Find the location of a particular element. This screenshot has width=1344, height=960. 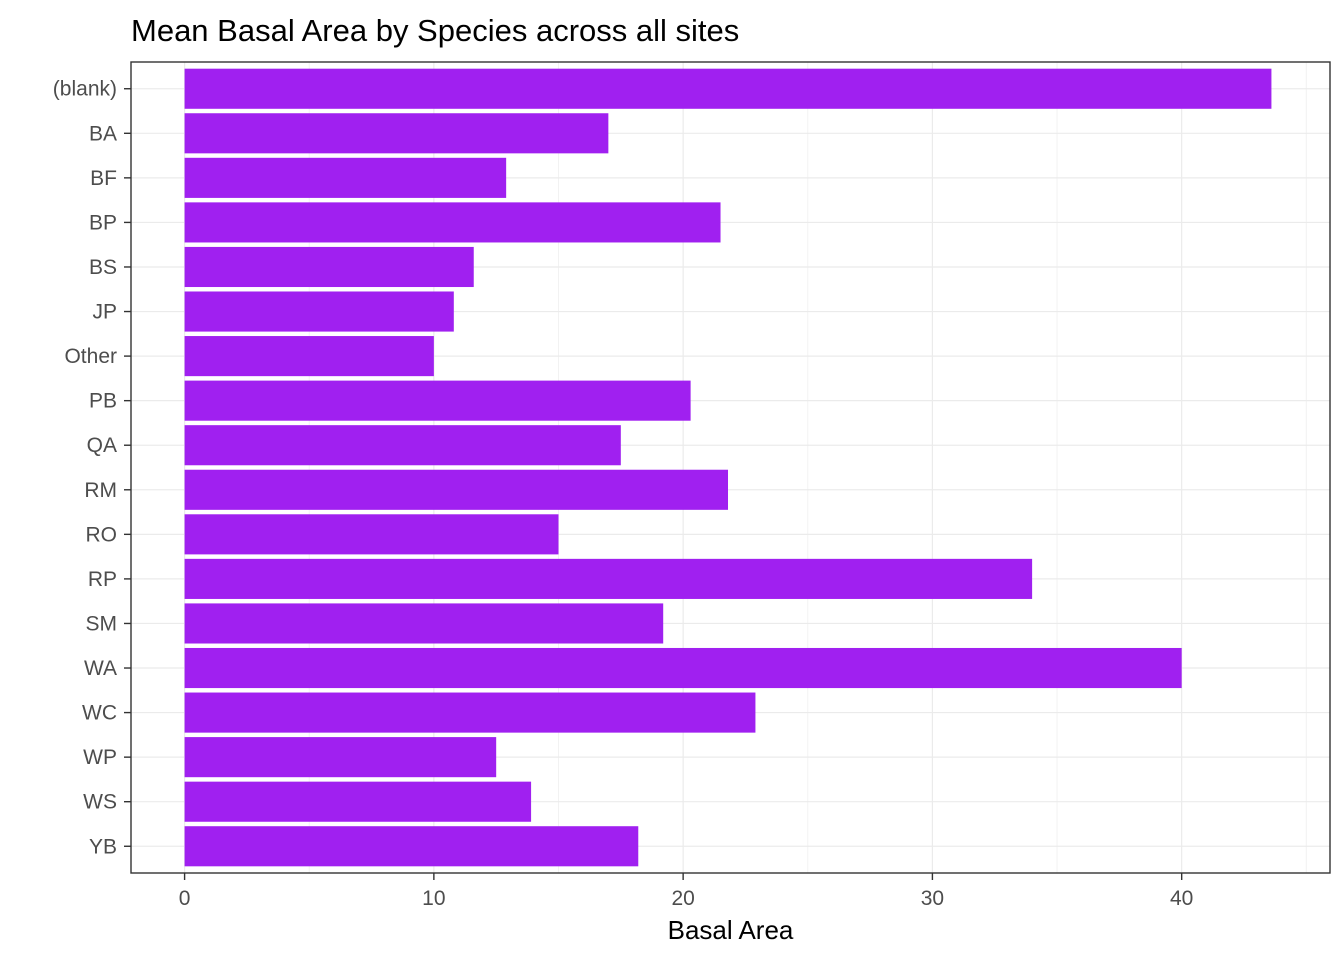

y-tick-label: PB is located at coordinates (103, 401).